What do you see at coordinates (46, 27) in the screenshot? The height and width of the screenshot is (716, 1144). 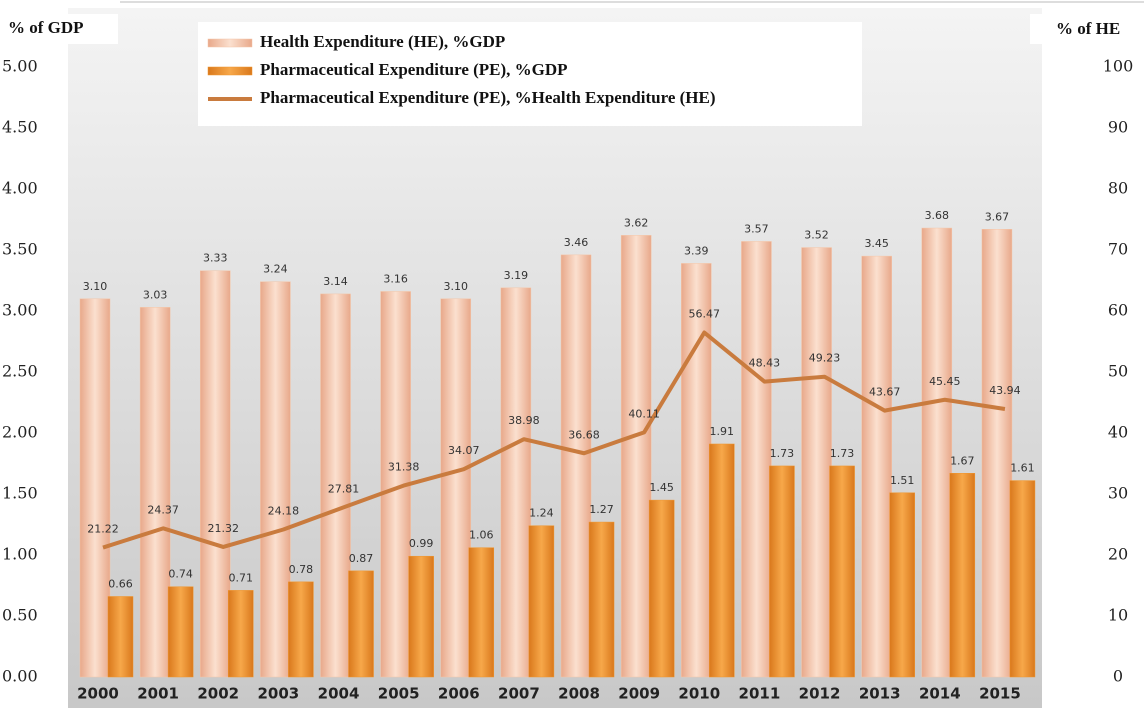 I see `y-axis-title: % of GDP` at bounding box center [46, 27].